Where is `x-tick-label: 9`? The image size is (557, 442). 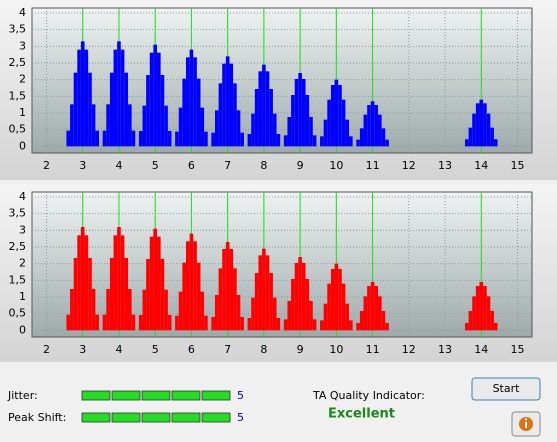
x-tick-label: 9 is located at coordinates (300, 349).